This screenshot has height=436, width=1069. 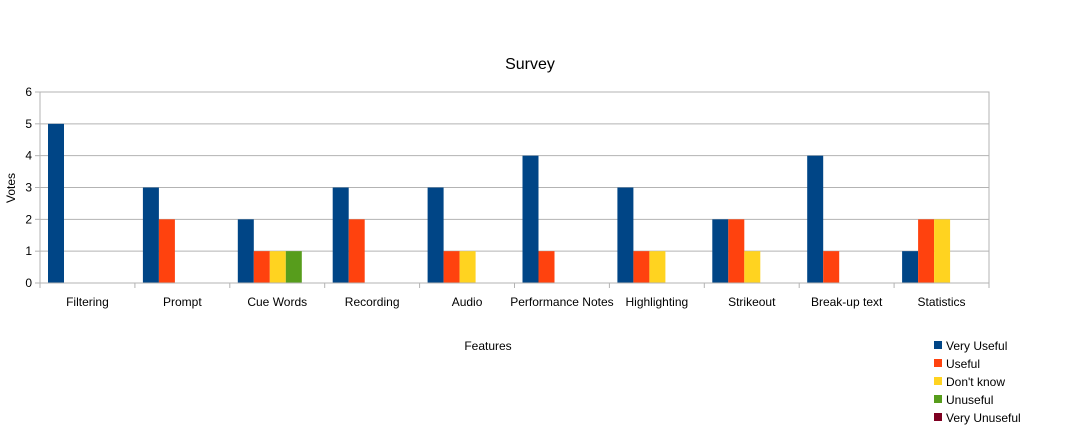 I want to click on x-tick-label: Audio, so click(x=467, y=302).